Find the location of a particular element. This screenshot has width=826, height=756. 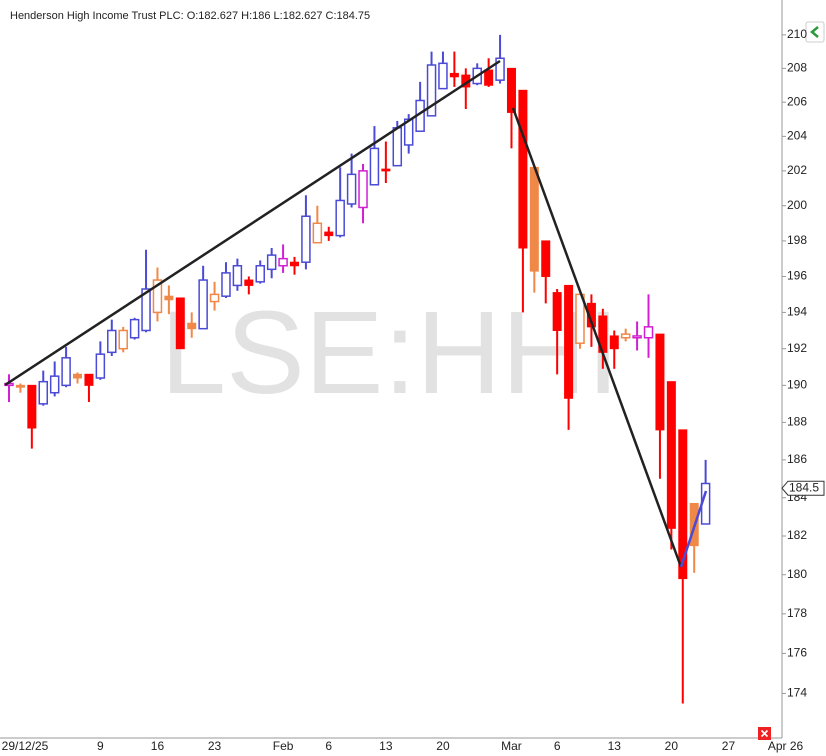

y-tick-label: 182 is located at coordinates (797, 535).